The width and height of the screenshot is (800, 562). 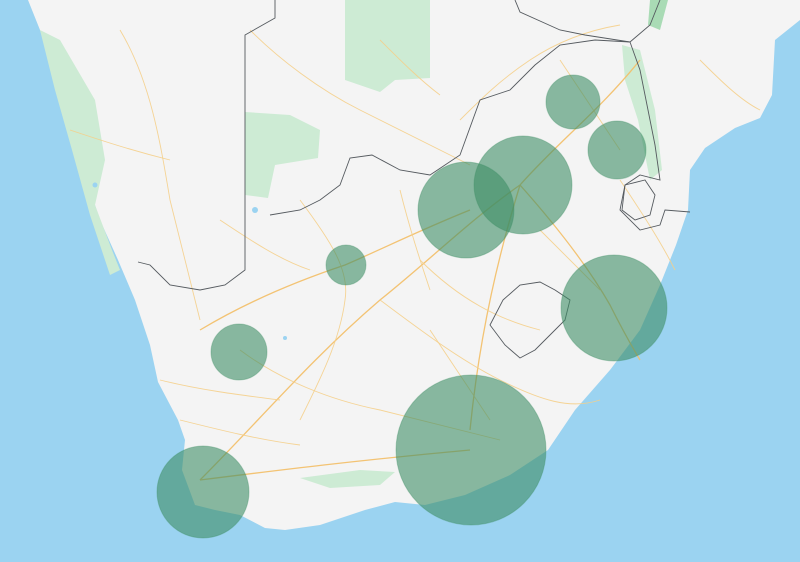 What do you see at coordinates (347, 479) in the screenshot?
I see `park-garden-route` at bounding box center [347, 479].